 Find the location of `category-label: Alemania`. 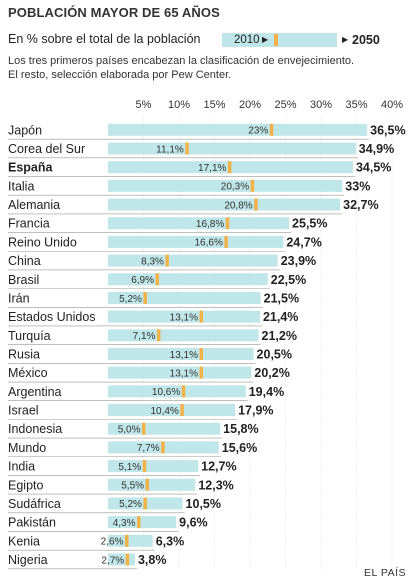

category-label: Alemania is located at coordinates (34, 205).